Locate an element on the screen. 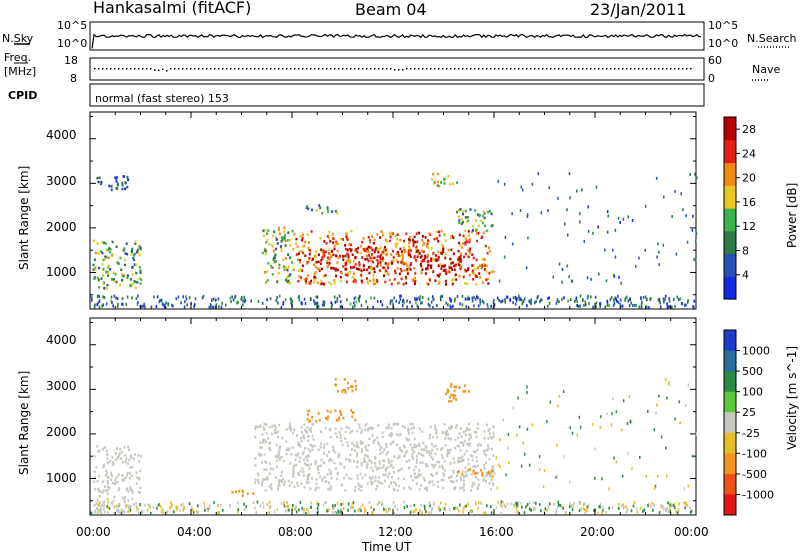  xtick-3: 12:00 is located at coordinates (395, 532).